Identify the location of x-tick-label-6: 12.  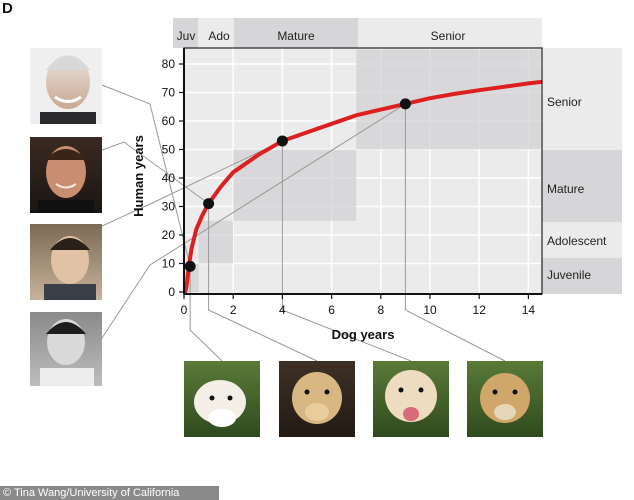
(480, 310).